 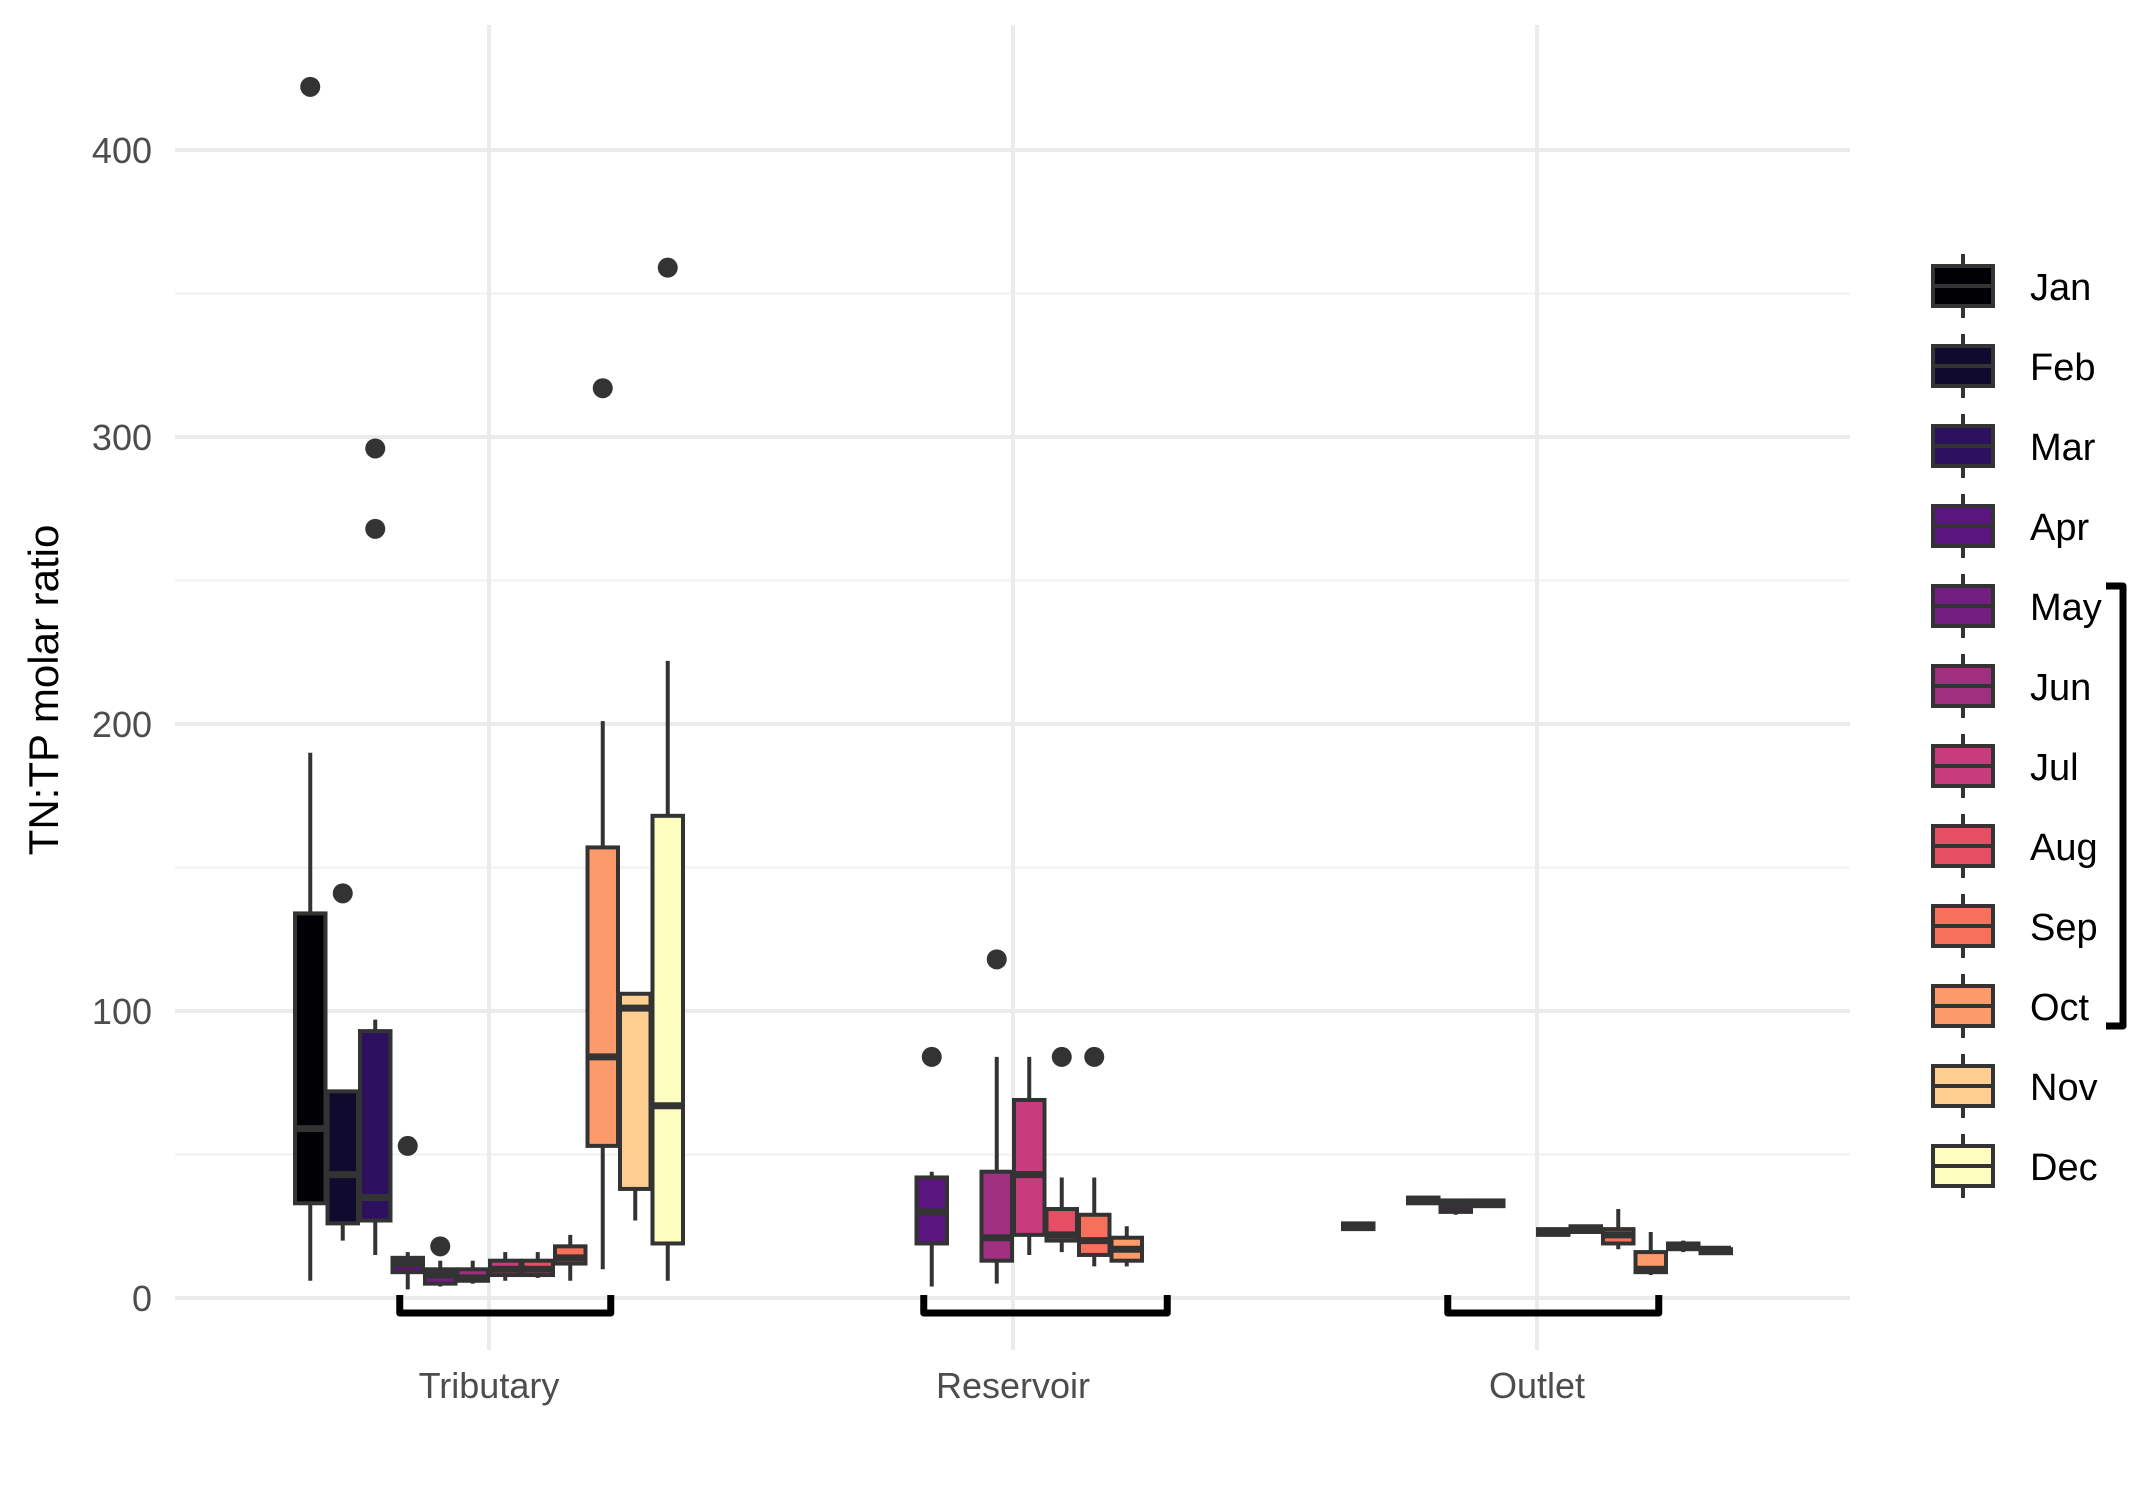 What do you see at coordinates (2010, 1006) in the screenshot?
I see `legend-item-oct: Oct` at bounding box center [2010, 1006].